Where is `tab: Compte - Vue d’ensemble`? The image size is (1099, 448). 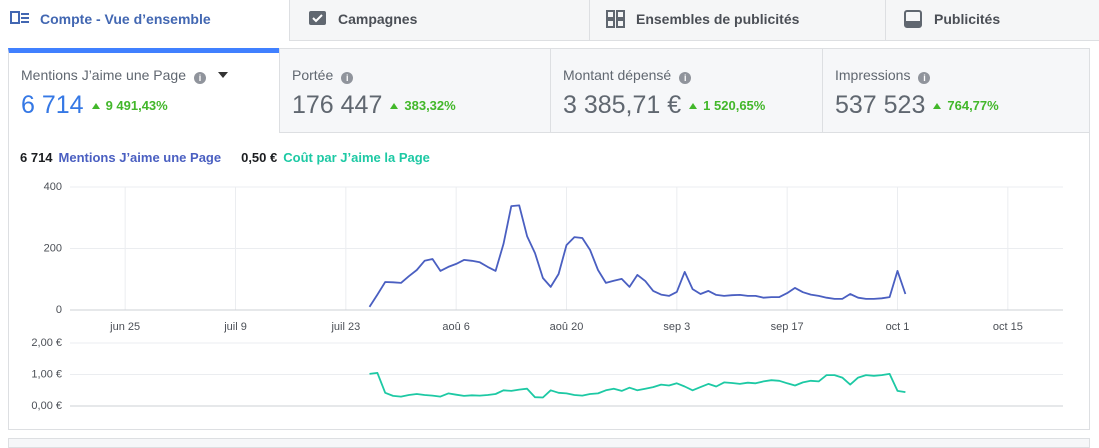 tab: Compte - Vue d’ensemble is located at coordinates (145, 20).